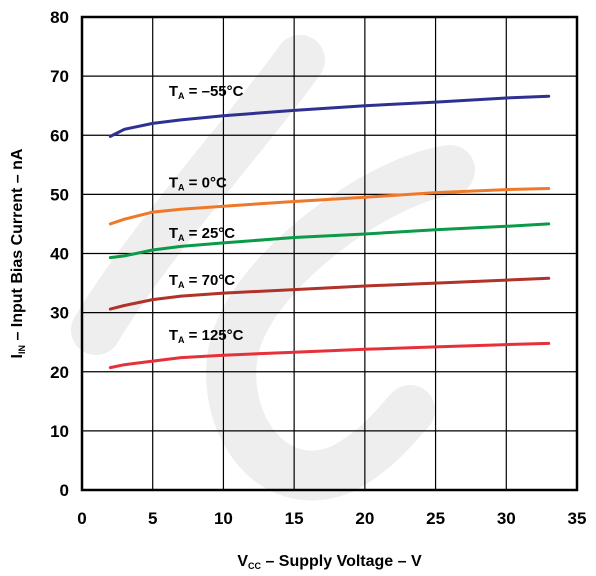  What do you see at coordinates (59, 431) in the screenshot?
I see `y-tick-label: 10` at bounding box center [59, 431].